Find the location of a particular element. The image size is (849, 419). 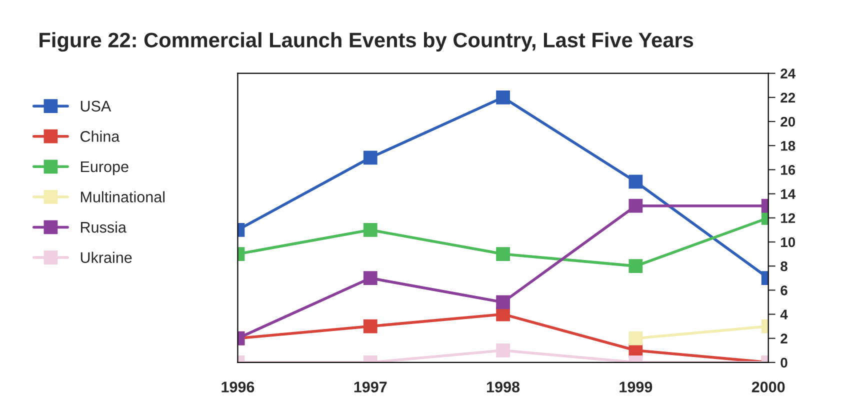

y-tick-label: 16 is located at coordinates (788, 170).